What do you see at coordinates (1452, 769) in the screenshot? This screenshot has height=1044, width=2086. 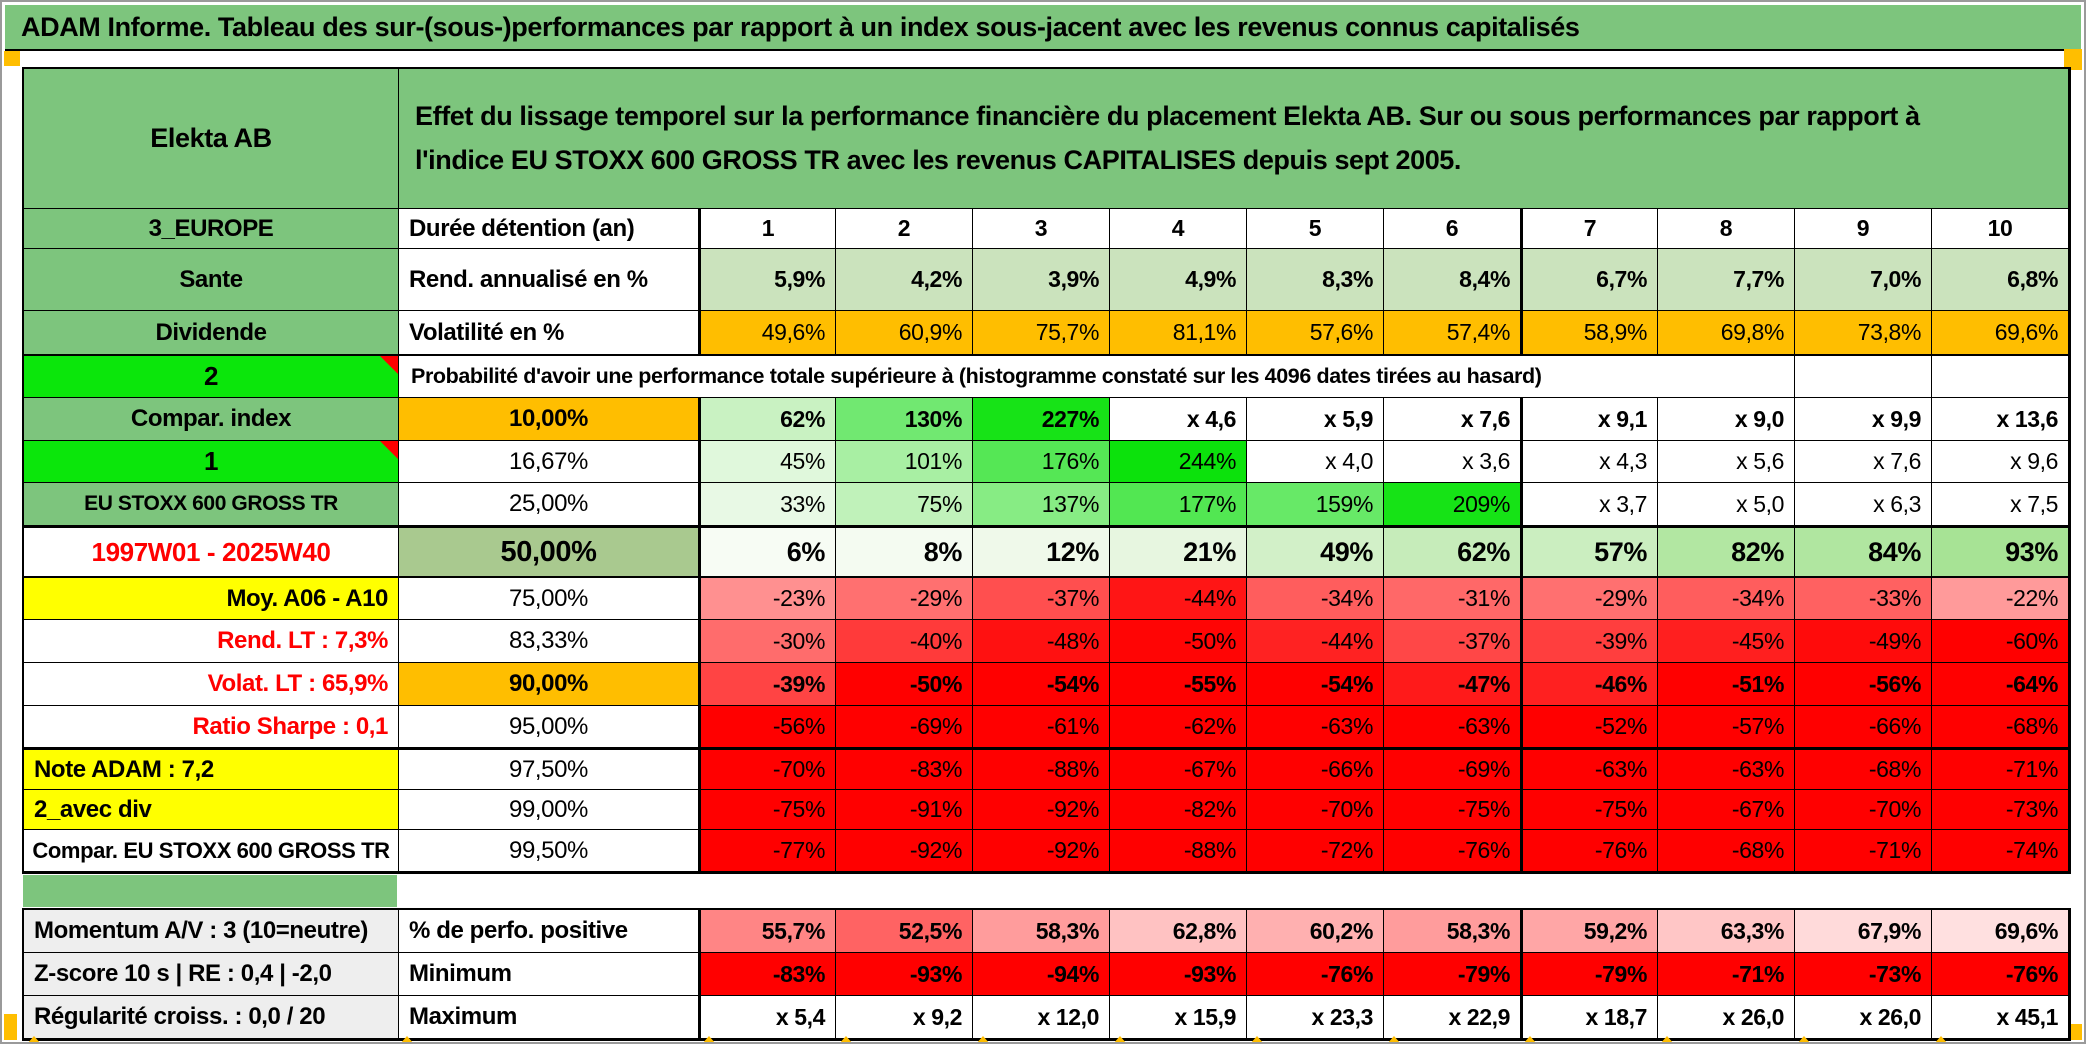 I see `data-cell-p97-5-y6: -69%` at bounding box center [1452, 769].